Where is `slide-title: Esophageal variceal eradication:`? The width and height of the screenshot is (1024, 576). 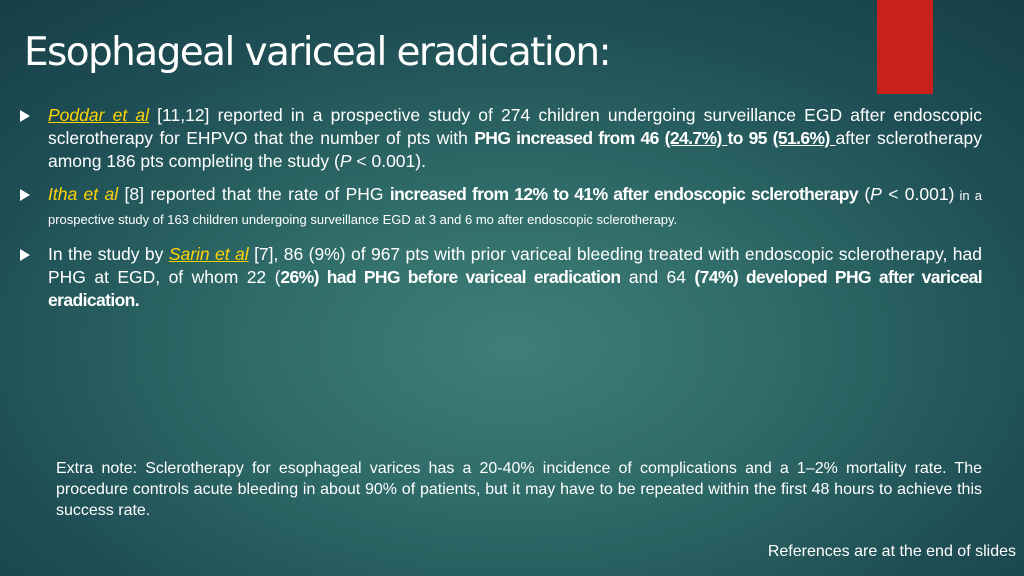 slide-title: Esophageal variceal eradication: is located at coordinates (318, 52).